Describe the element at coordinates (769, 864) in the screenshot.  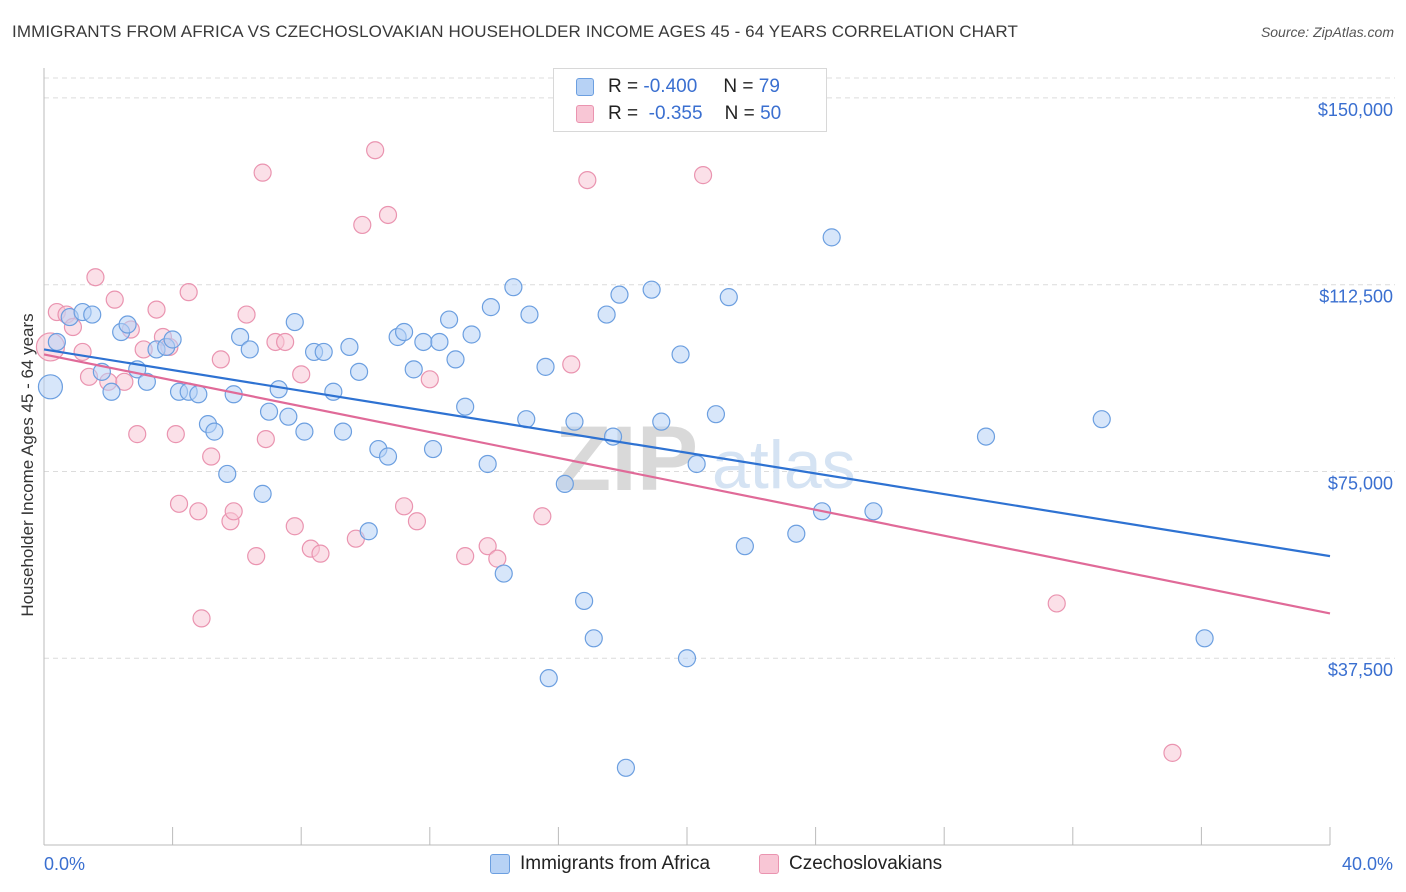
I see `bottom-legend-swatch-pink` at that location.